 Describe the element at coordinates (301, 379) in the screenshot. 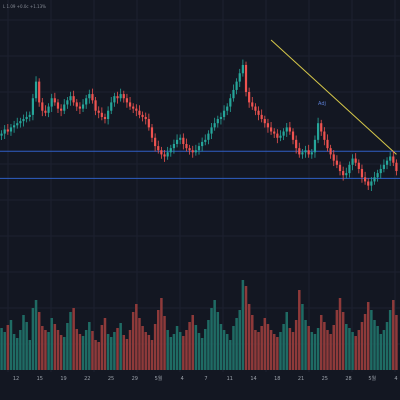

I see `x-tick-label: 21` at that location.